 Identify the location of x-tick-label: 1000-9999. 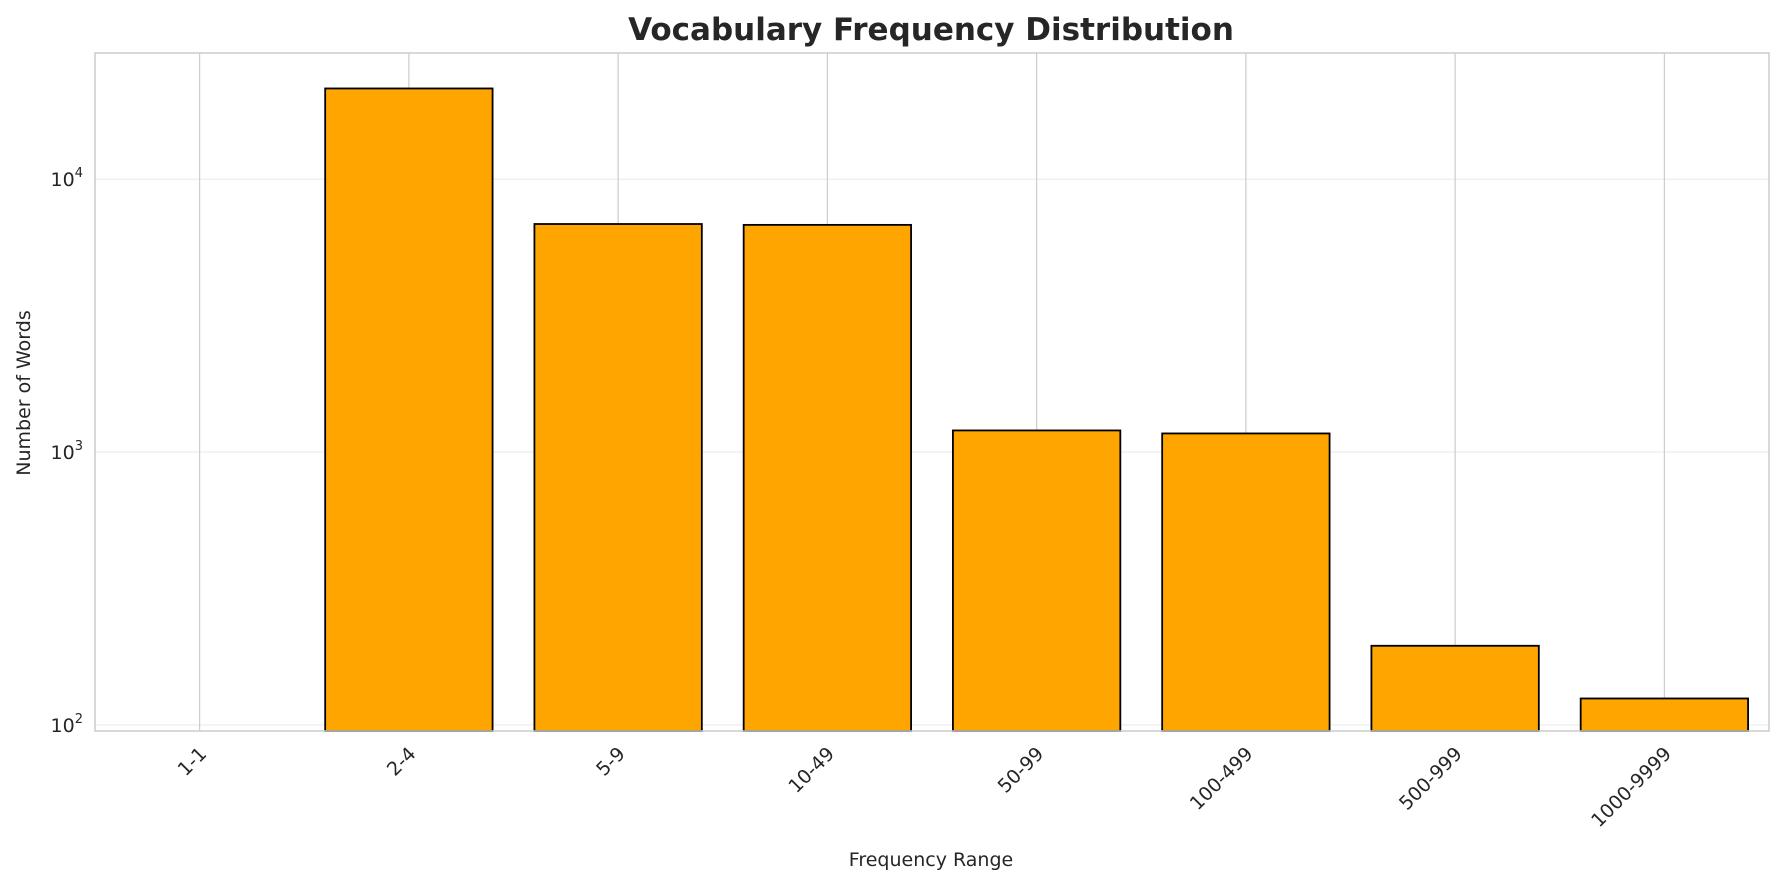
(1631, 787).